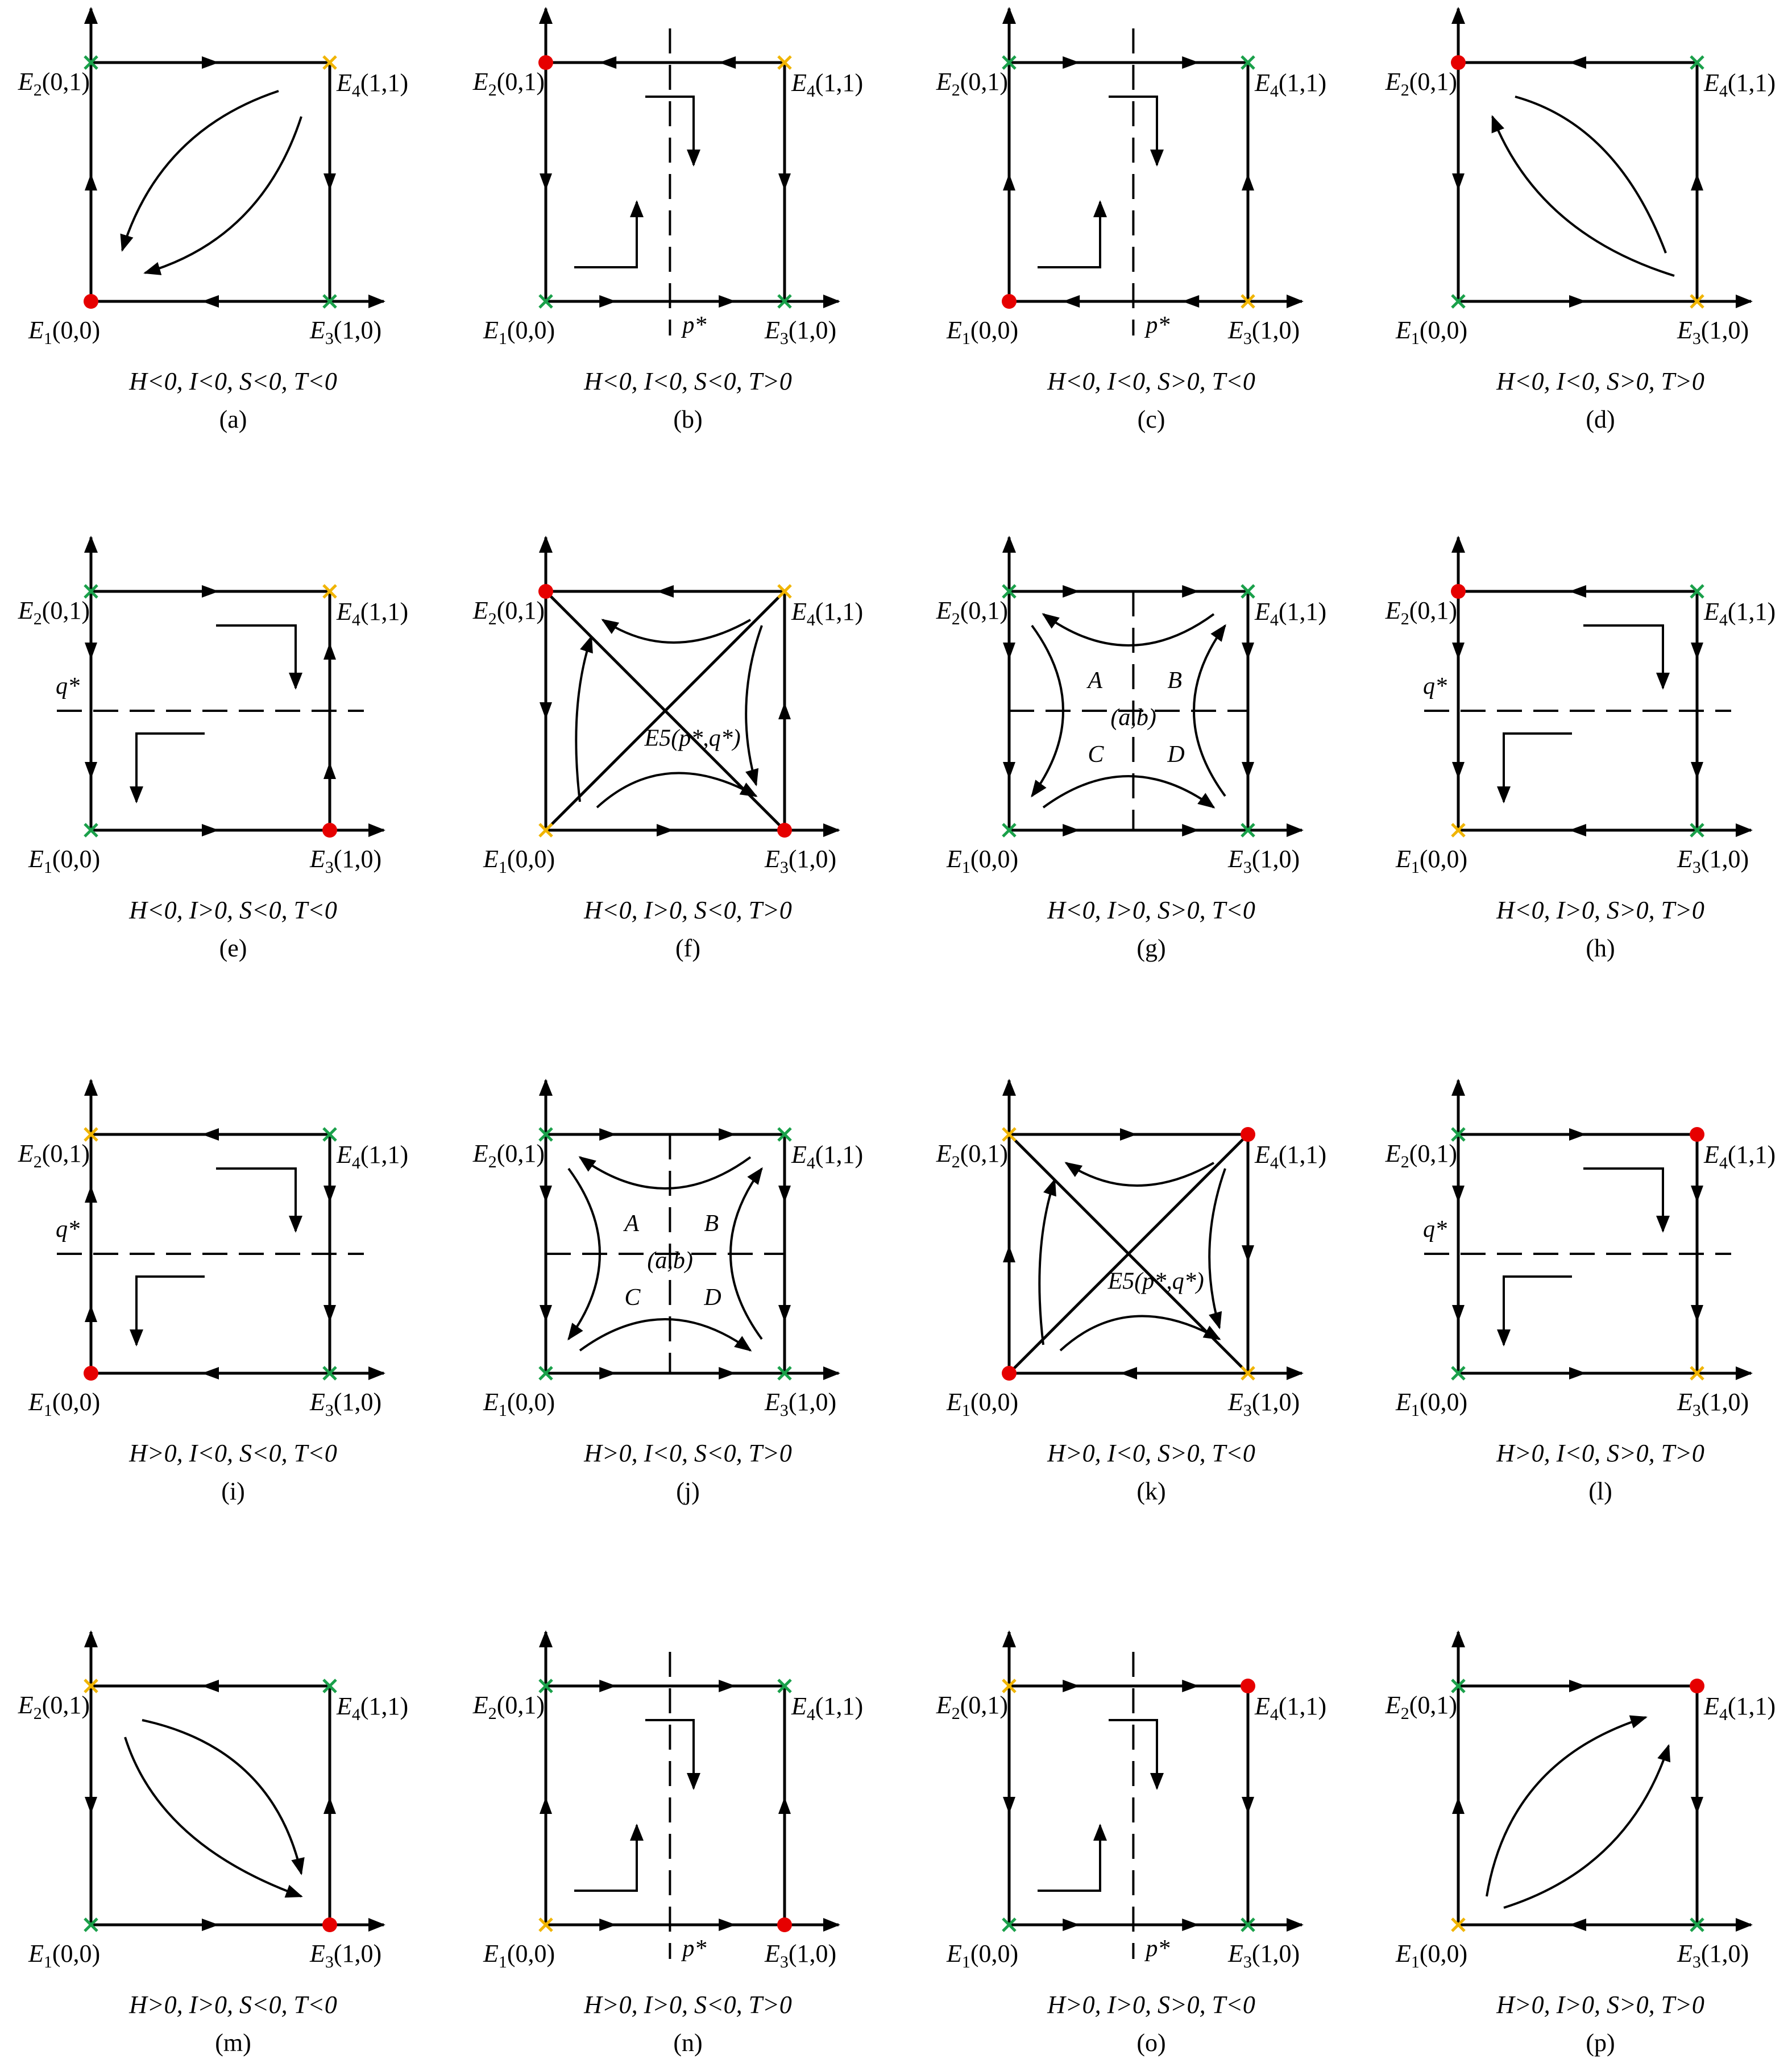  What do you see at coordinates (1151, 381) in the screenshot?
I see `condition-label: H<0, I<0, S>0, T<0` at bounding box center [1151, 381].